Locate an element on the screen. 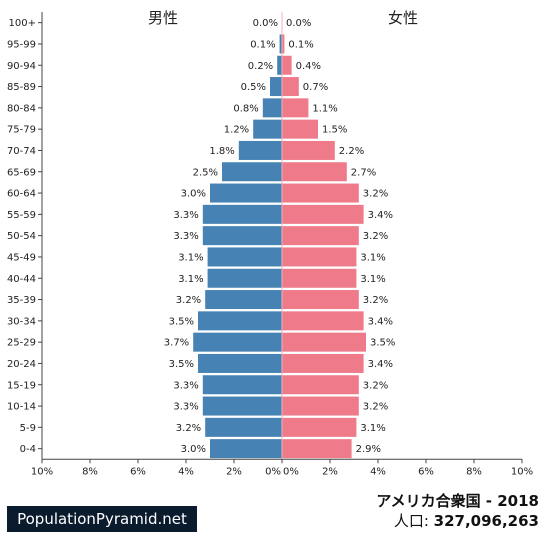  category-label: 65-69 is located at coordinates (21, 172).